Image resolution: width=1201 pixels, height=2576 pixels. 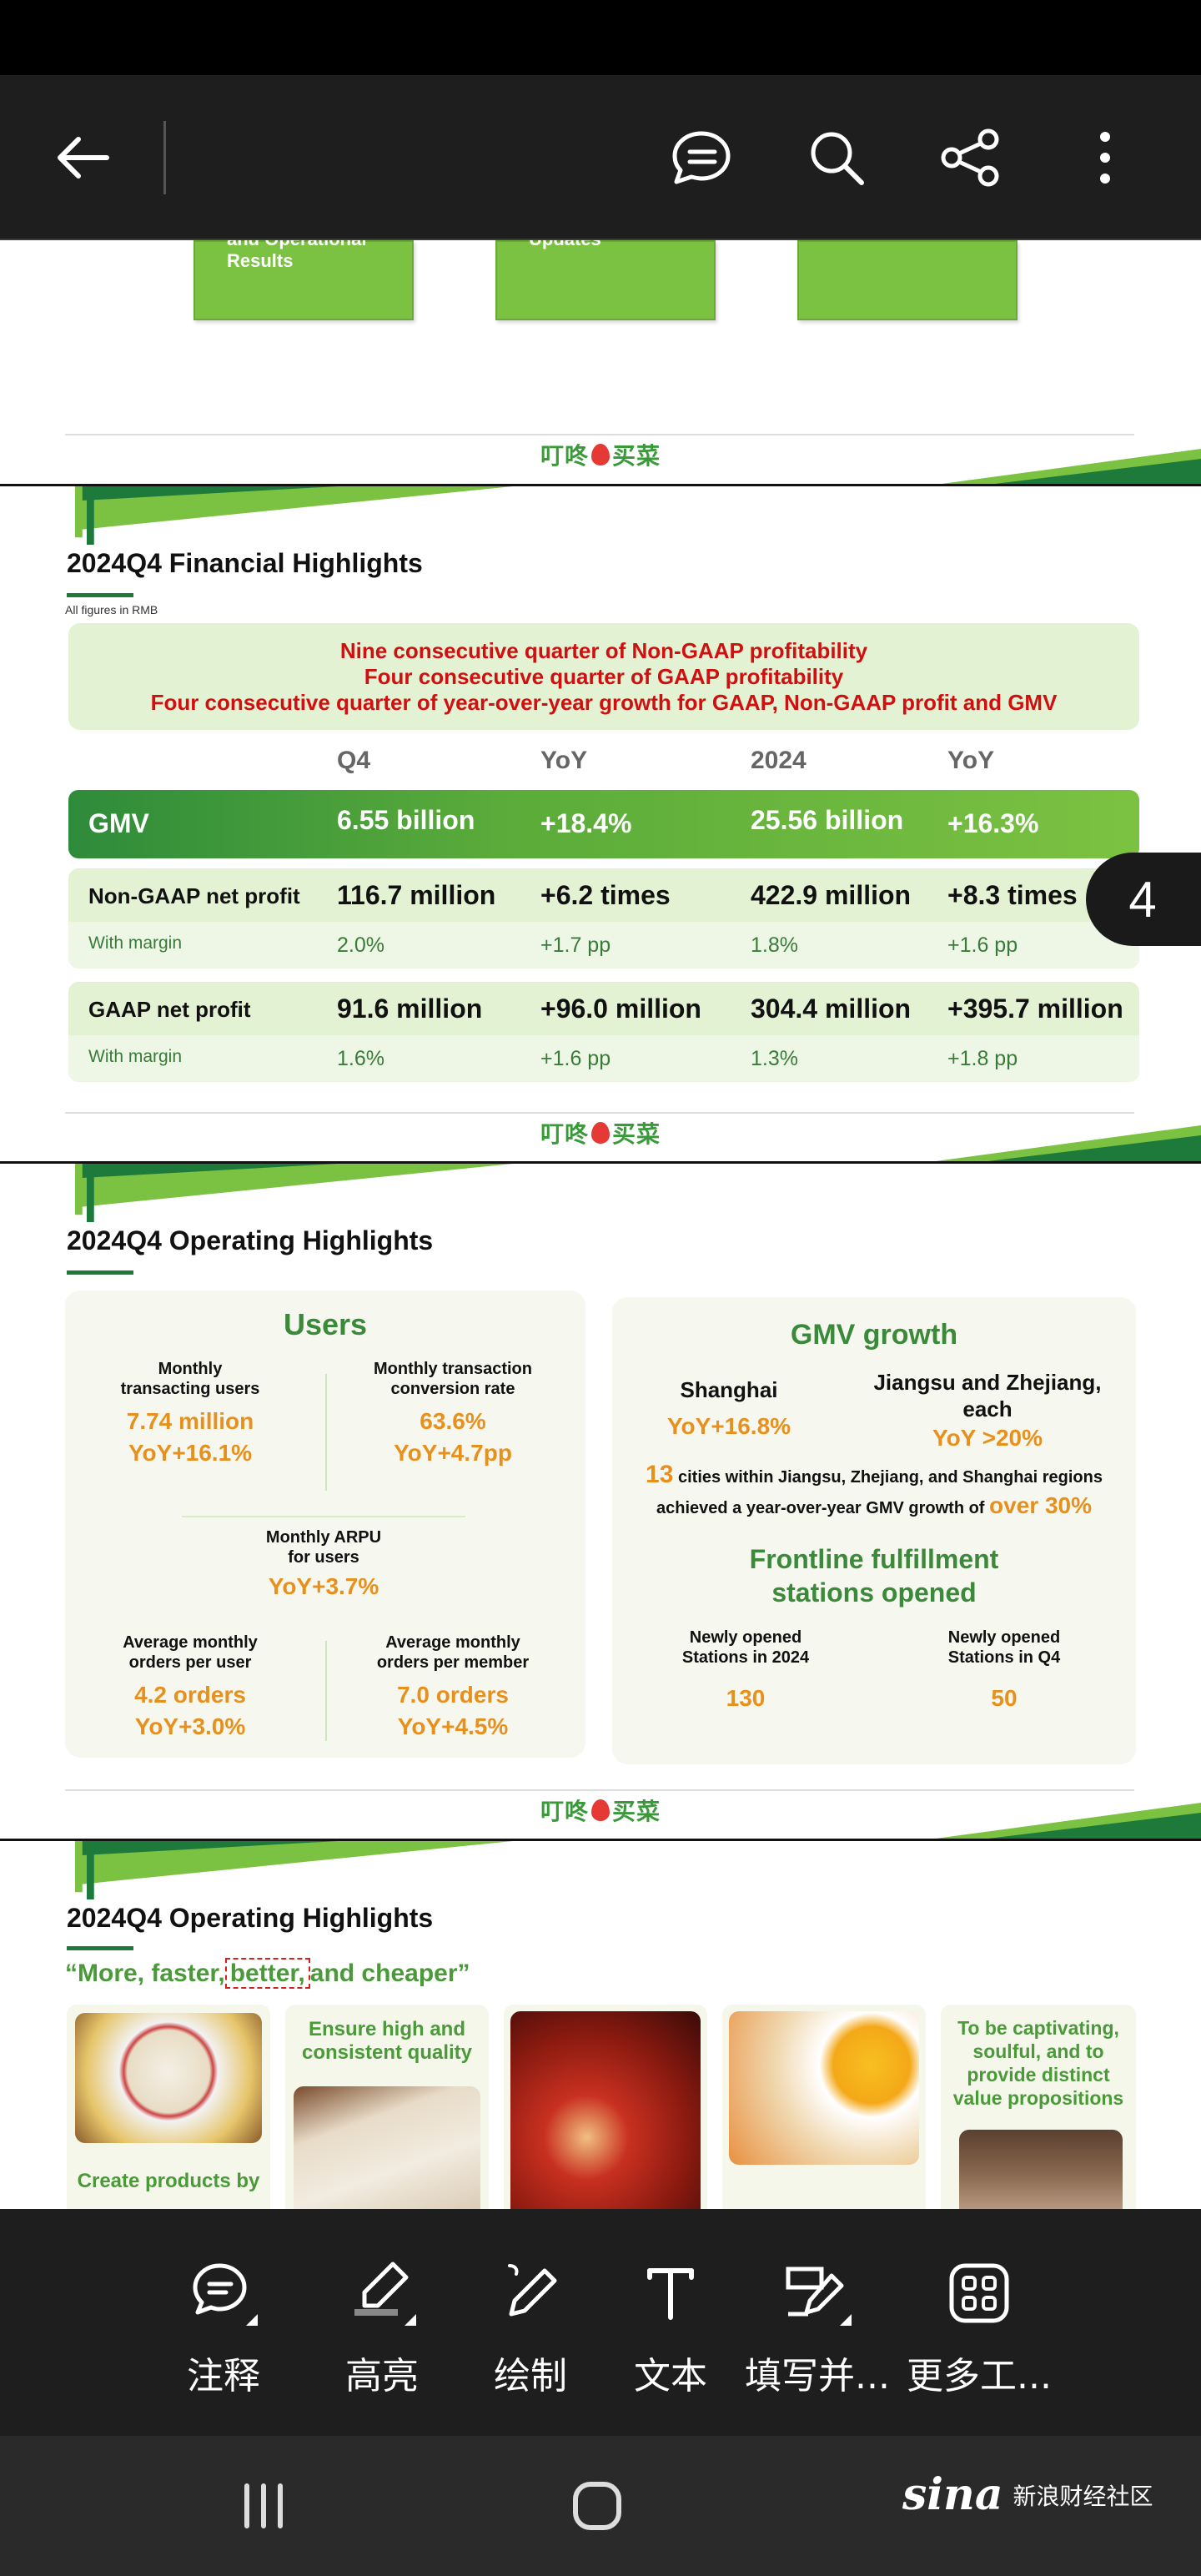 What do you see at coordinates (576, 1058) in the screenshot?
I see `margin-q4-yoy: +1.6 pp` at bounding box center [576, 1058].